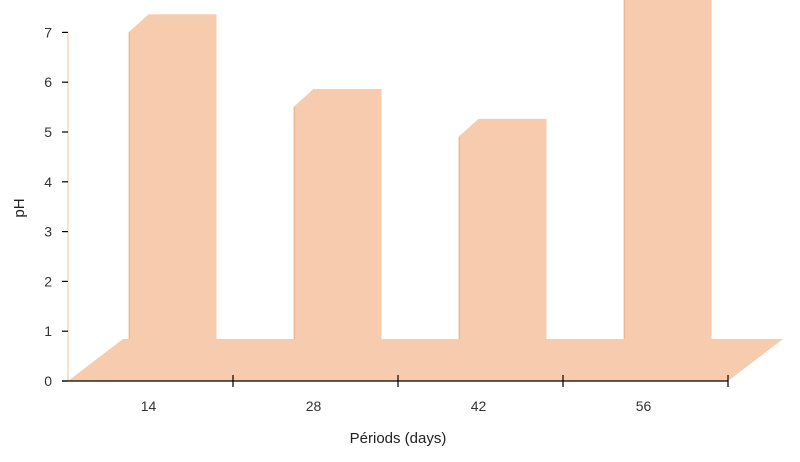  I want to click on y-tick-label: 6, so click(48, 82).